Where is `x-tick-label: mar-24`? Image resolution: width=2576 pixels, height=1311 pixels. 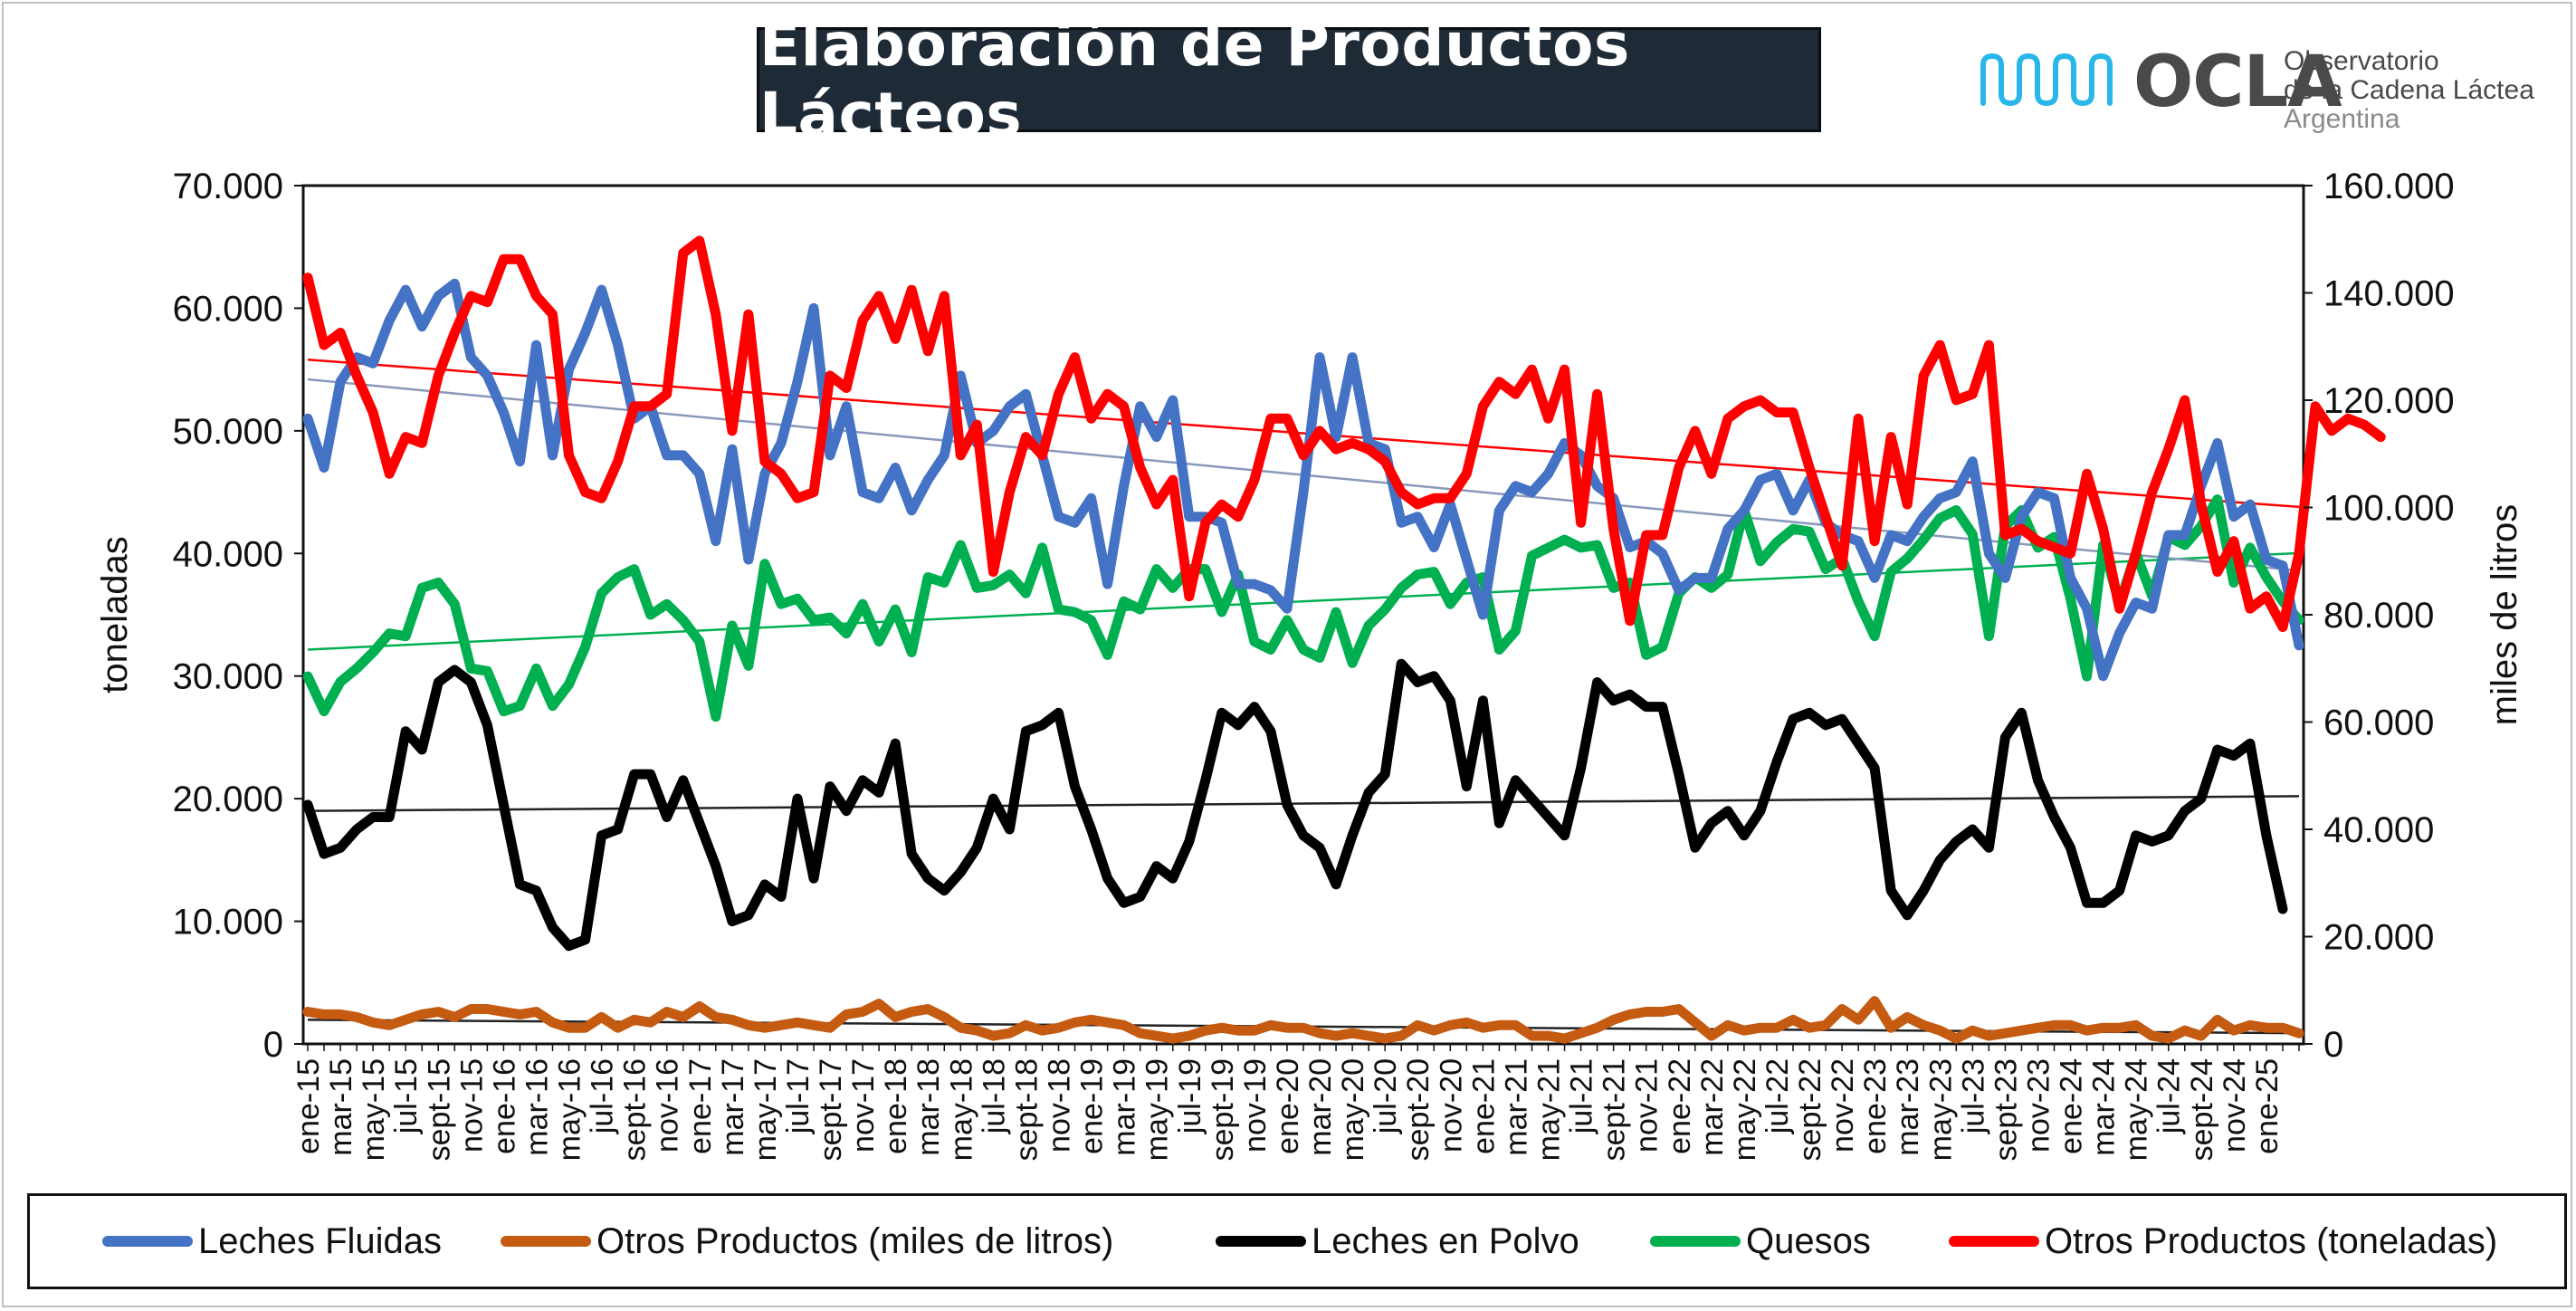
x-tick-label: mar-24 is located at coordinates (2104, 1107).